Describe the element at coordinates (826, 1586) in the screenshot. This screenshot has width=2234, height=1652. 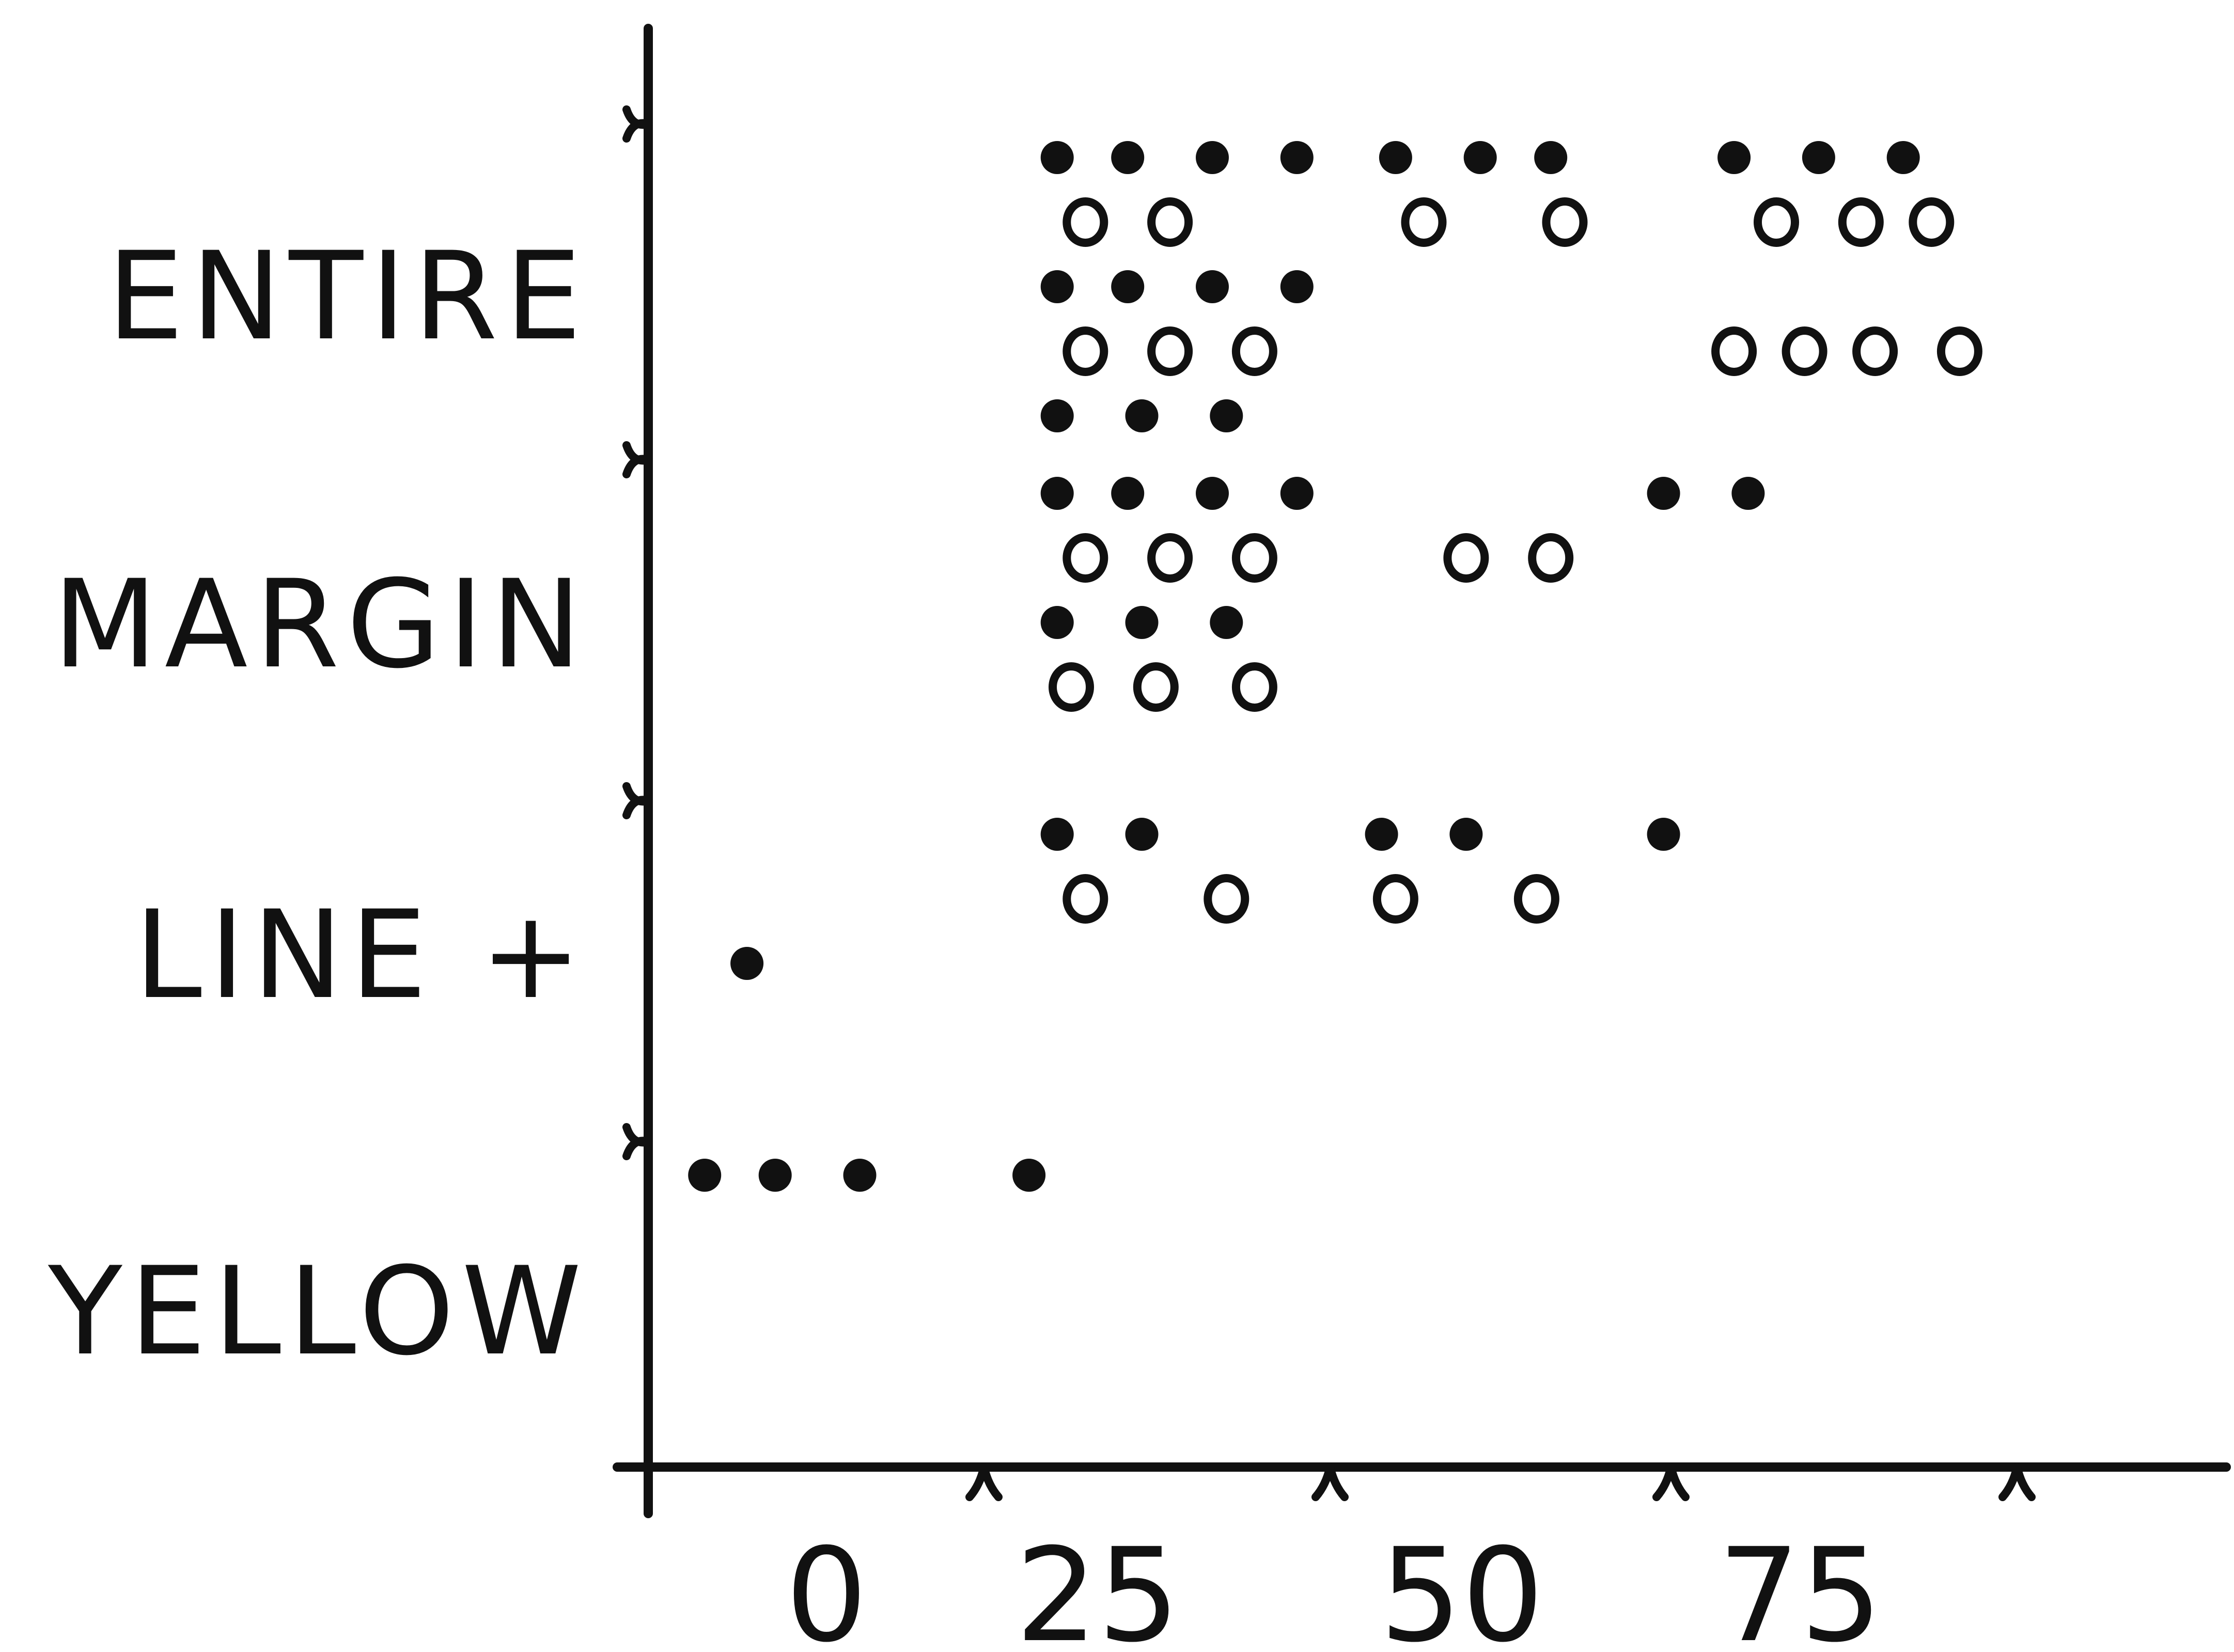
I see `x-tick-label: 0` at that location.